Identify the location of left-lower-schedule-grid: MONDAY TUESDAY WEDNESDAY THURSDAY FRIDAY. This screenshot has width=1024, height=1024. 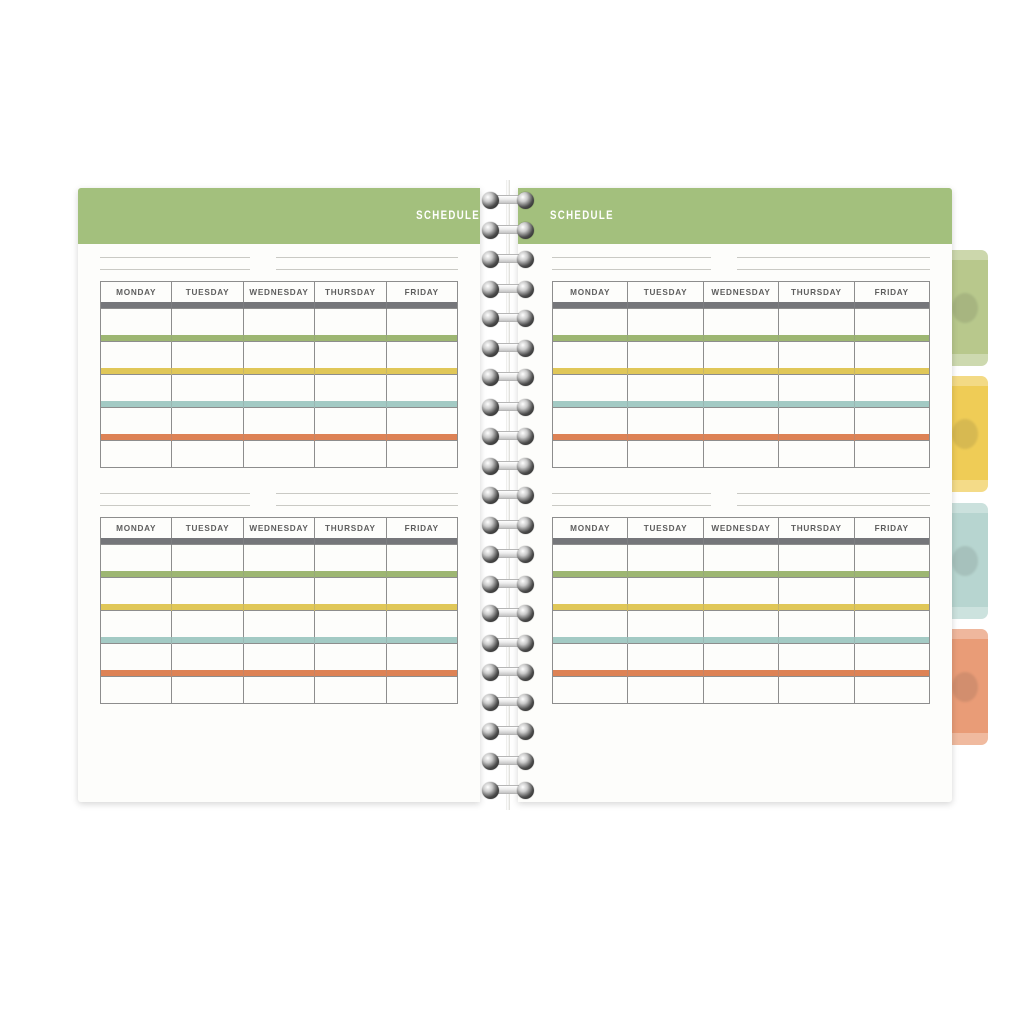
(279, 610).